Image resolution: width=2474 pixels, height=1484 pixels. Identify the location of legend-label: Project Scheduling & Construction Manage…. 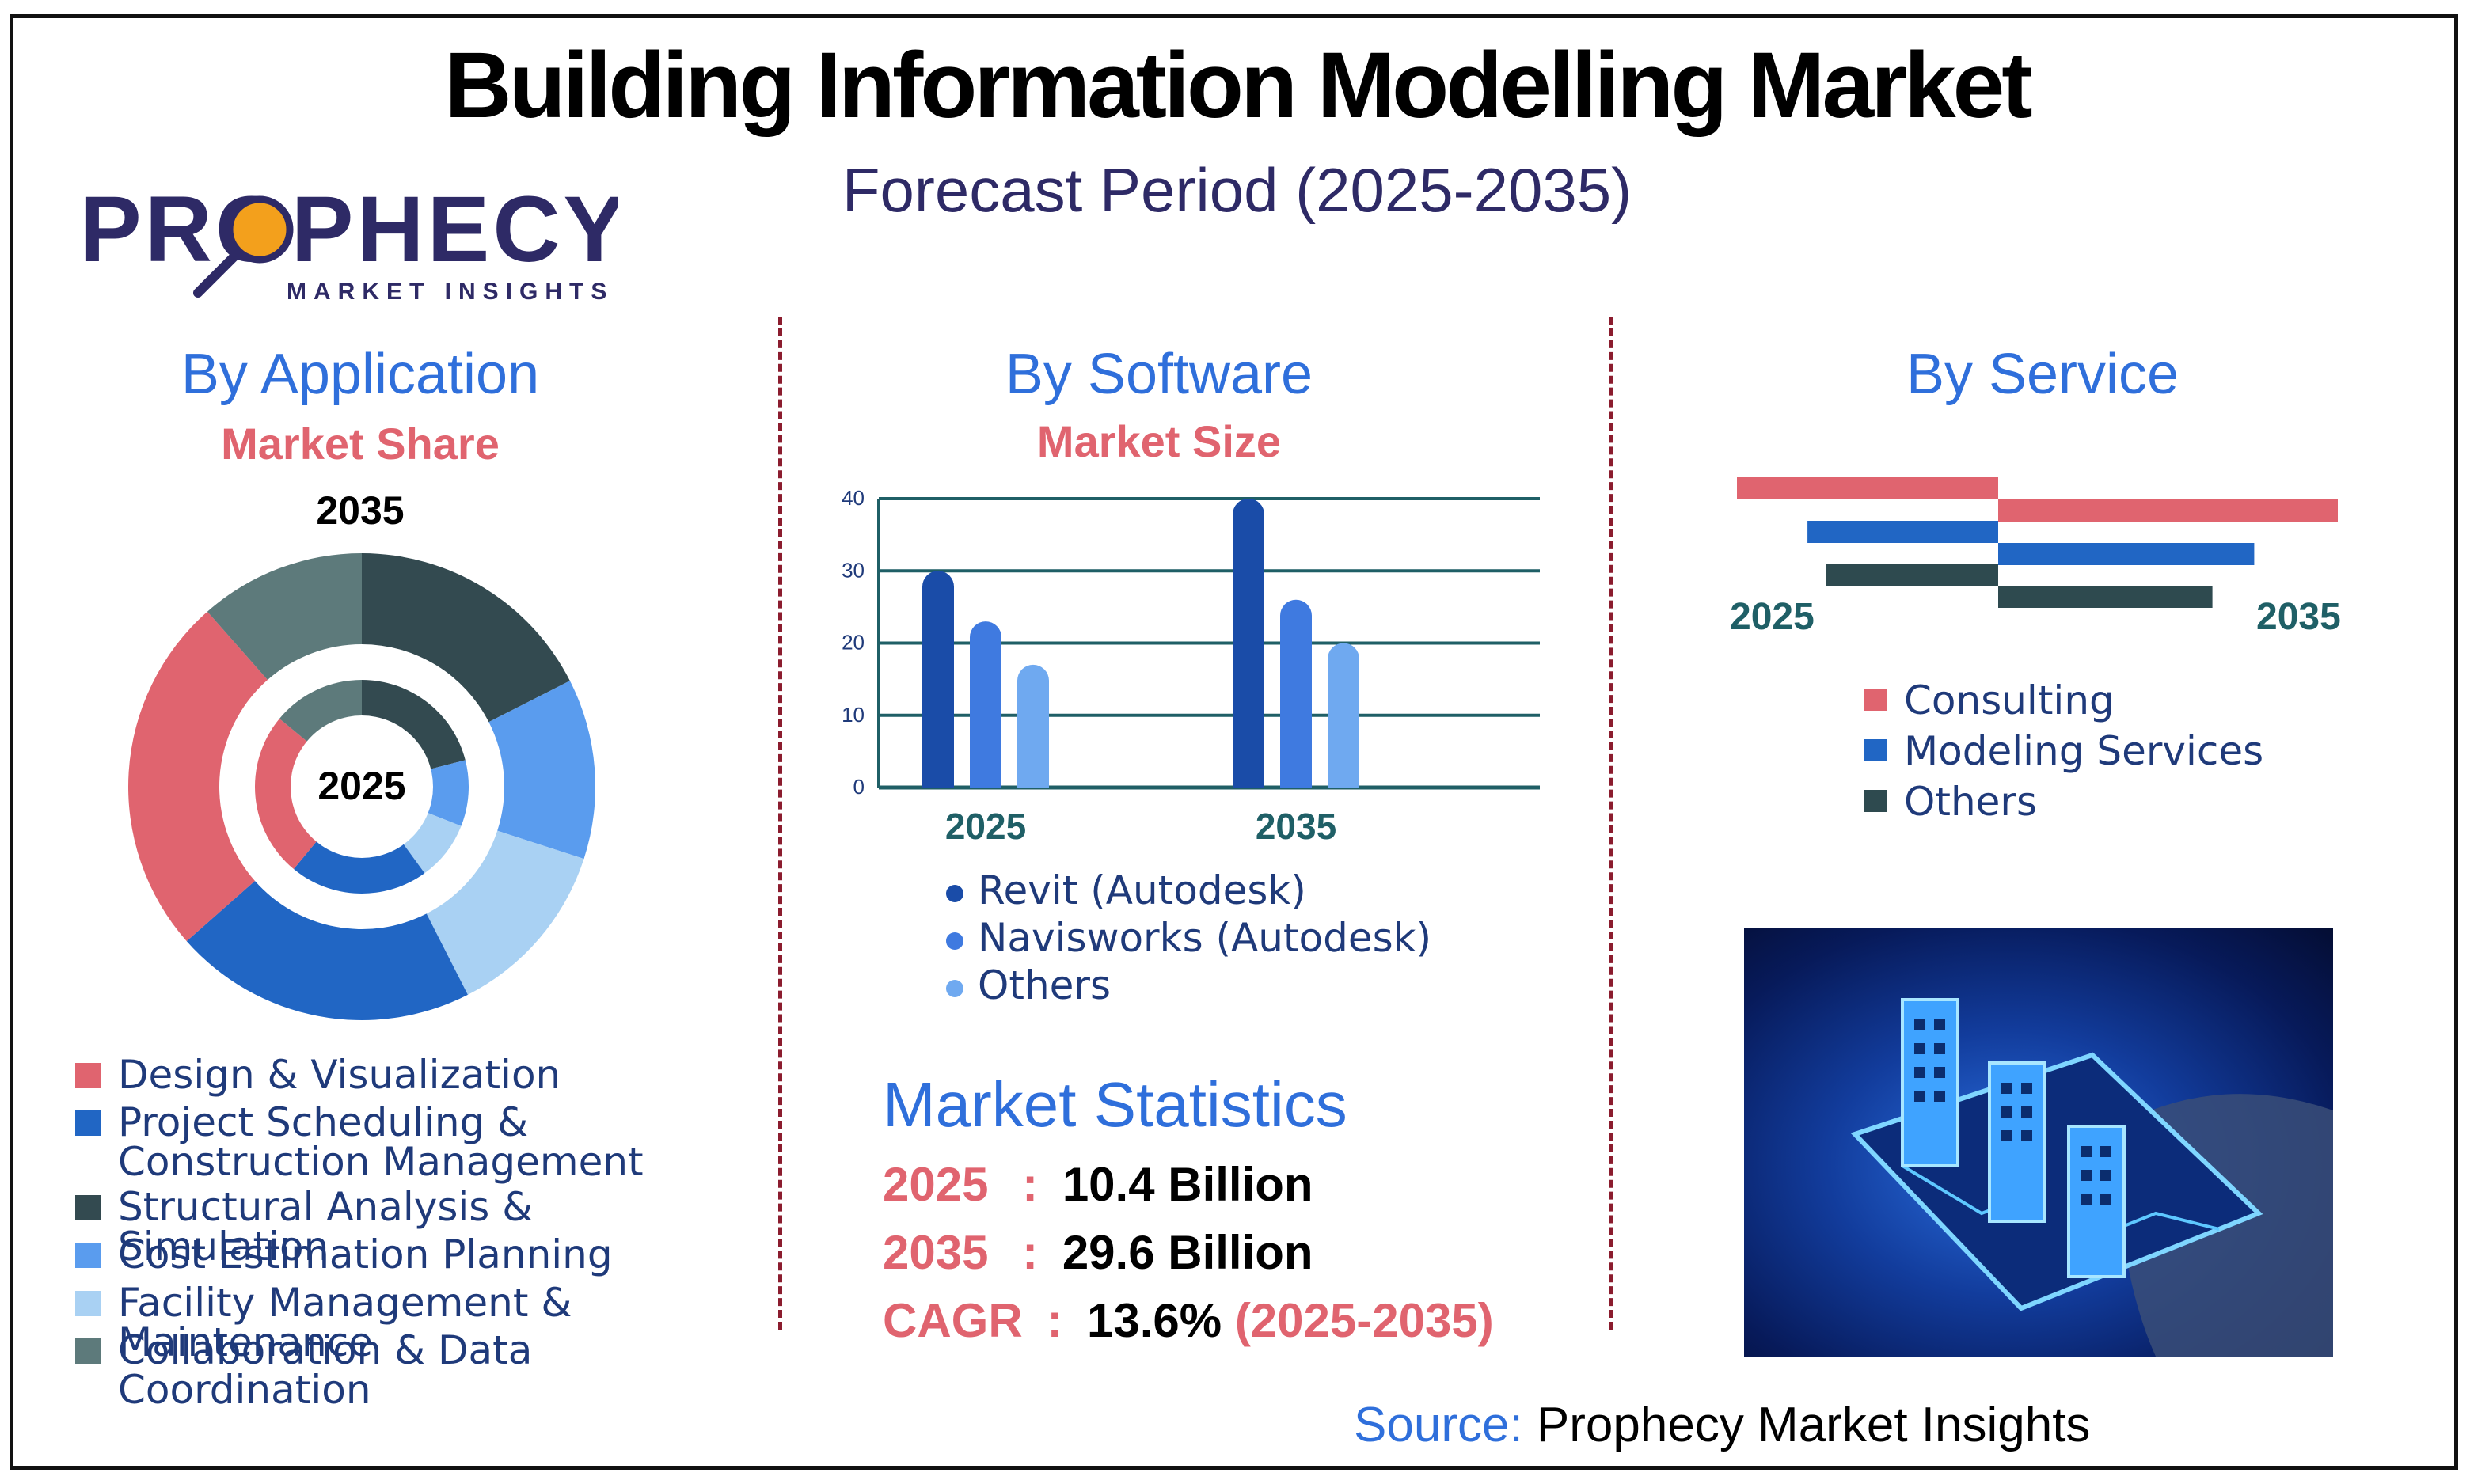
(381, 1142).